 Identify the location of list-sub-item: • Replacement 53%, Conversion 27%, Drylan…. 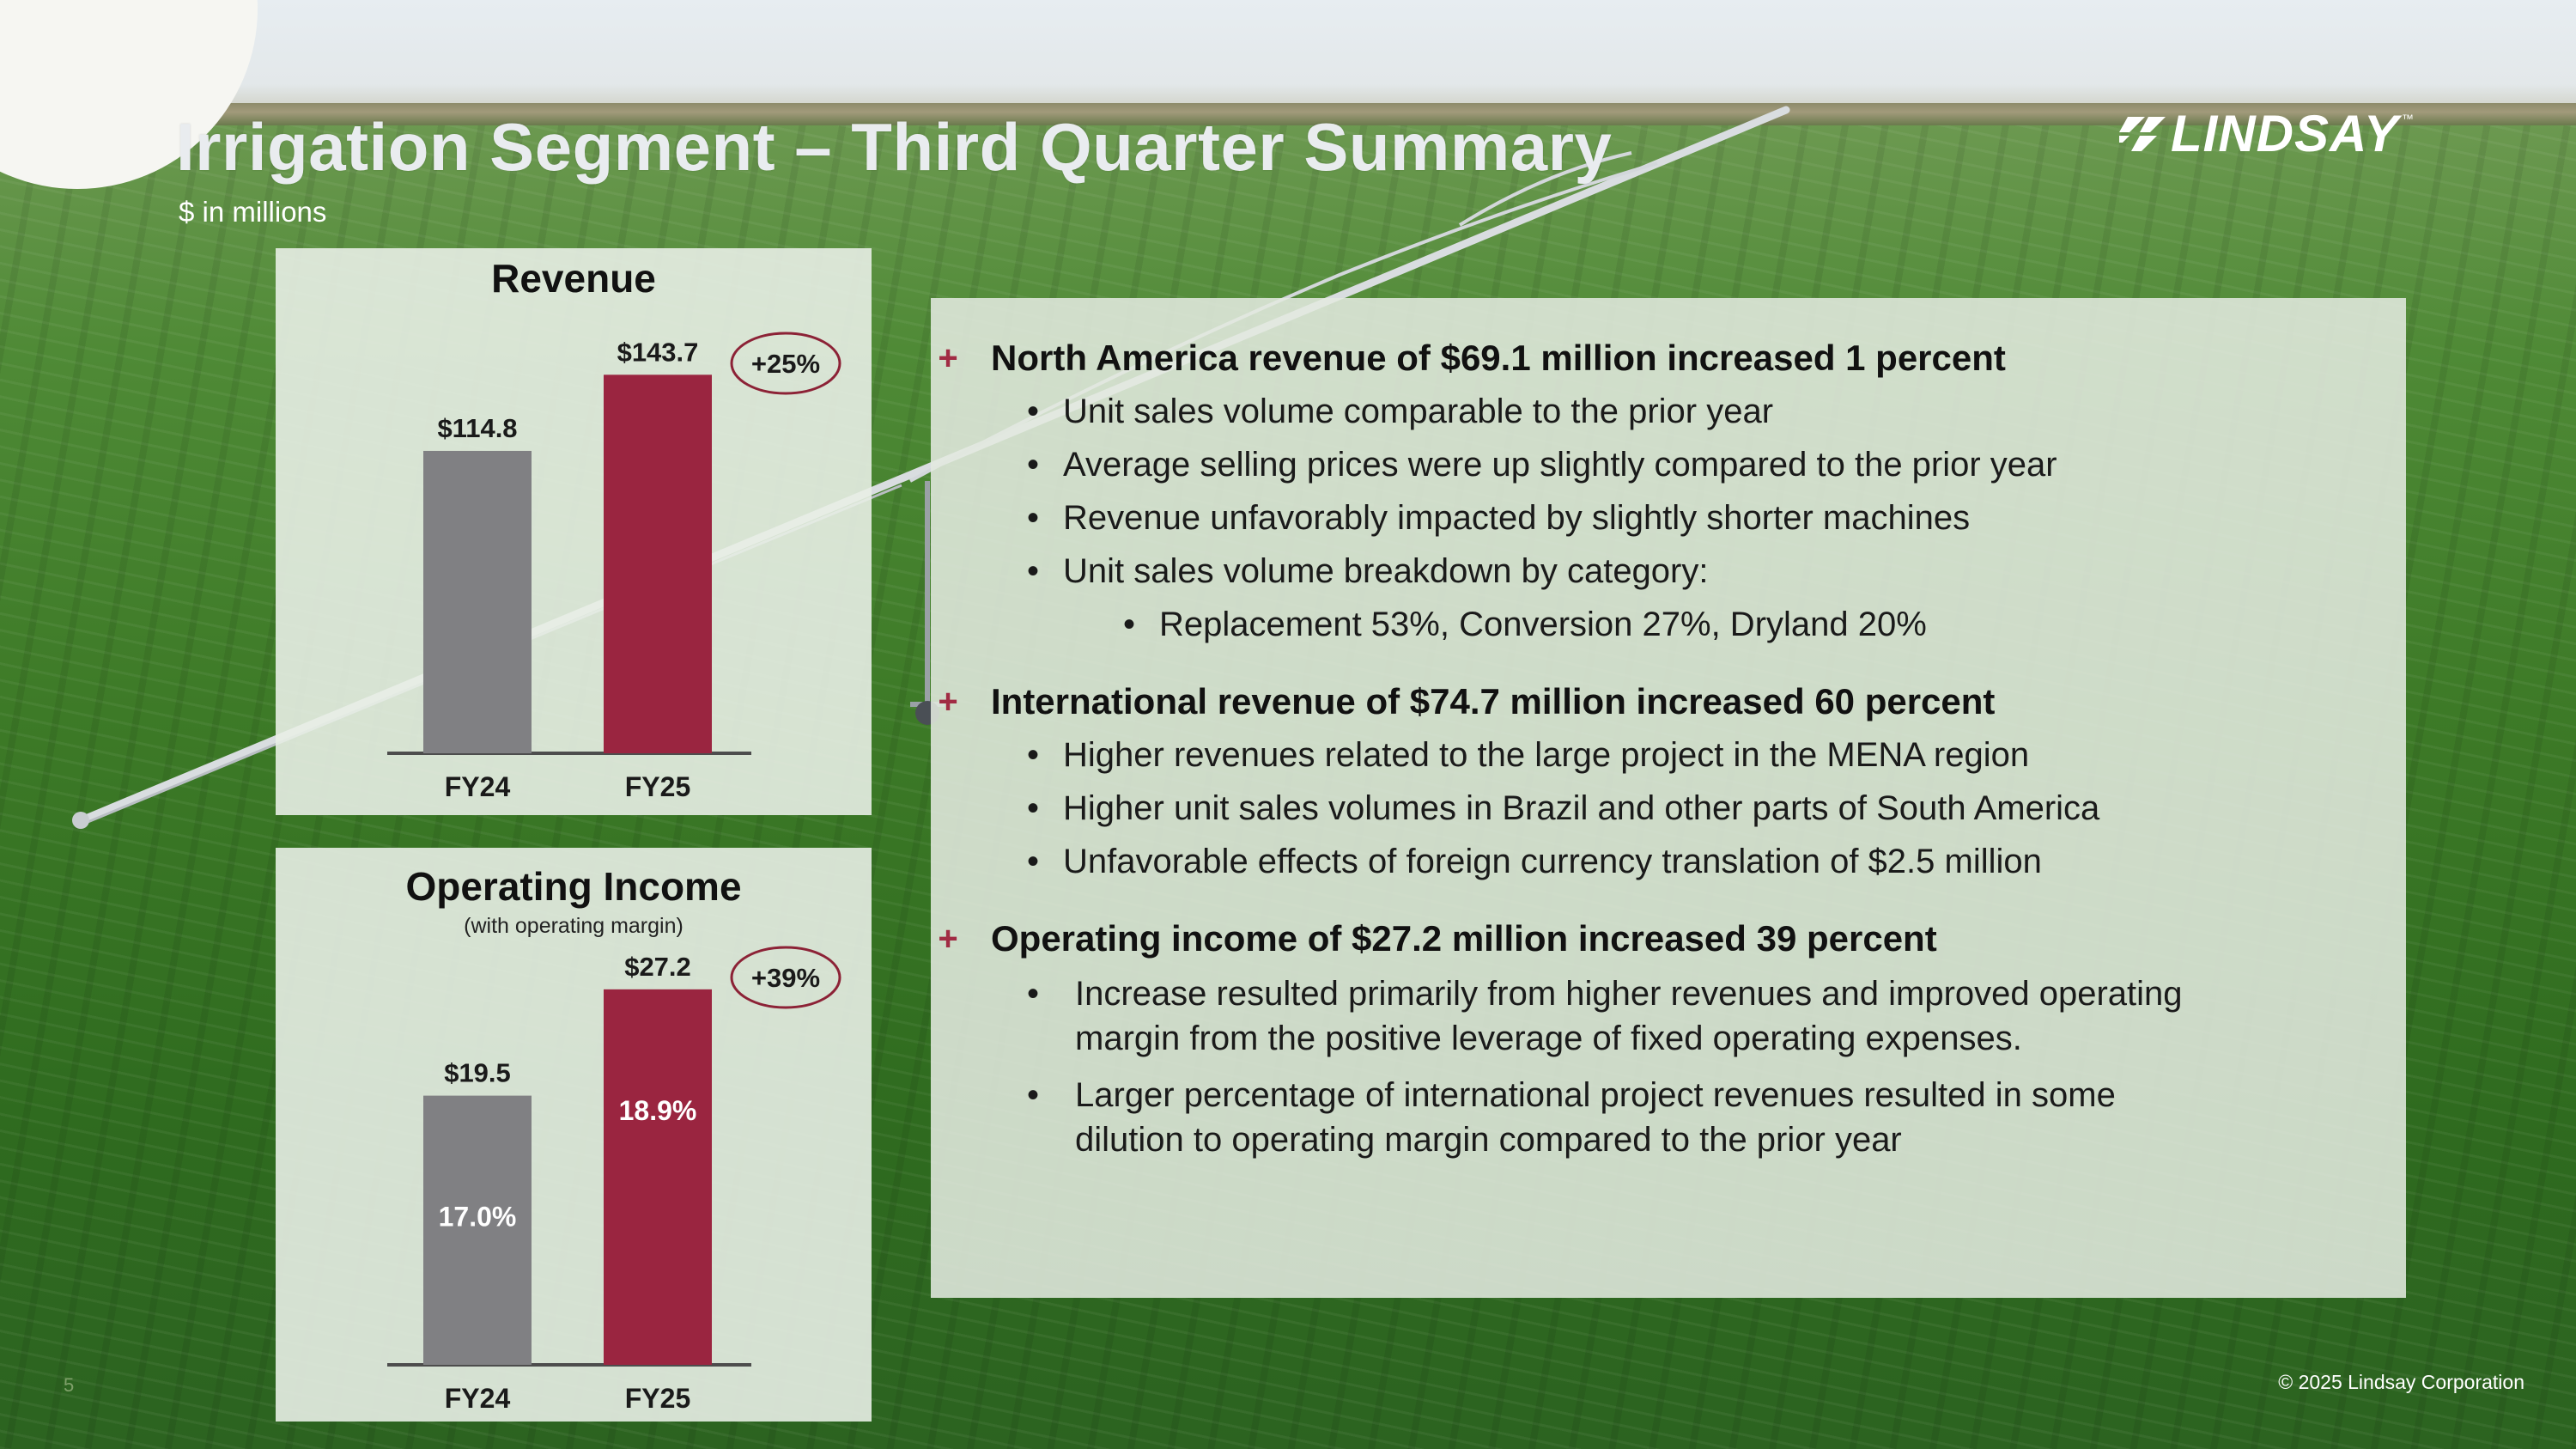
(1678, 624).